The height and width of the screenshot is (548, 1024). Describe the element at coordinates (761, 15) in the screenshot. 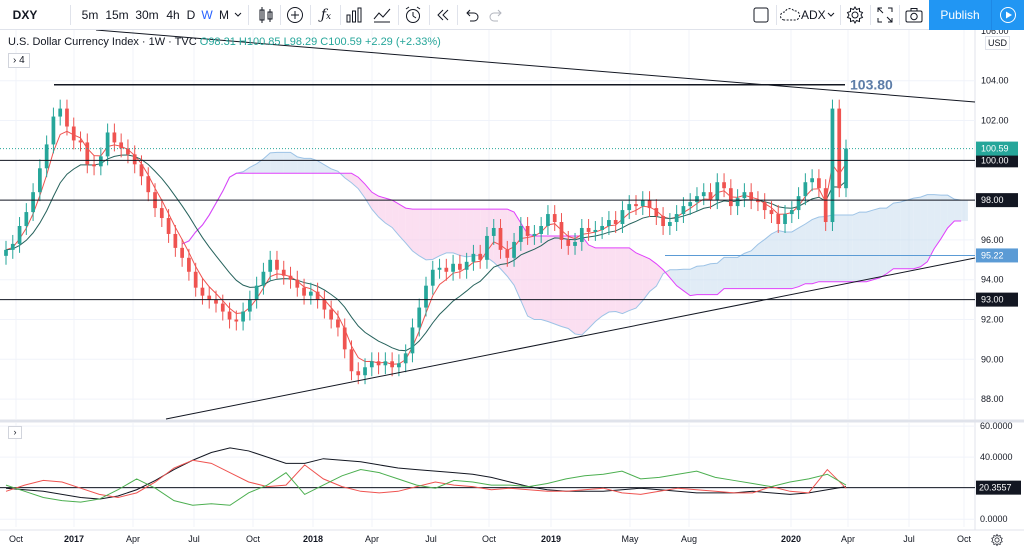

I see `layout-icon` at that location.